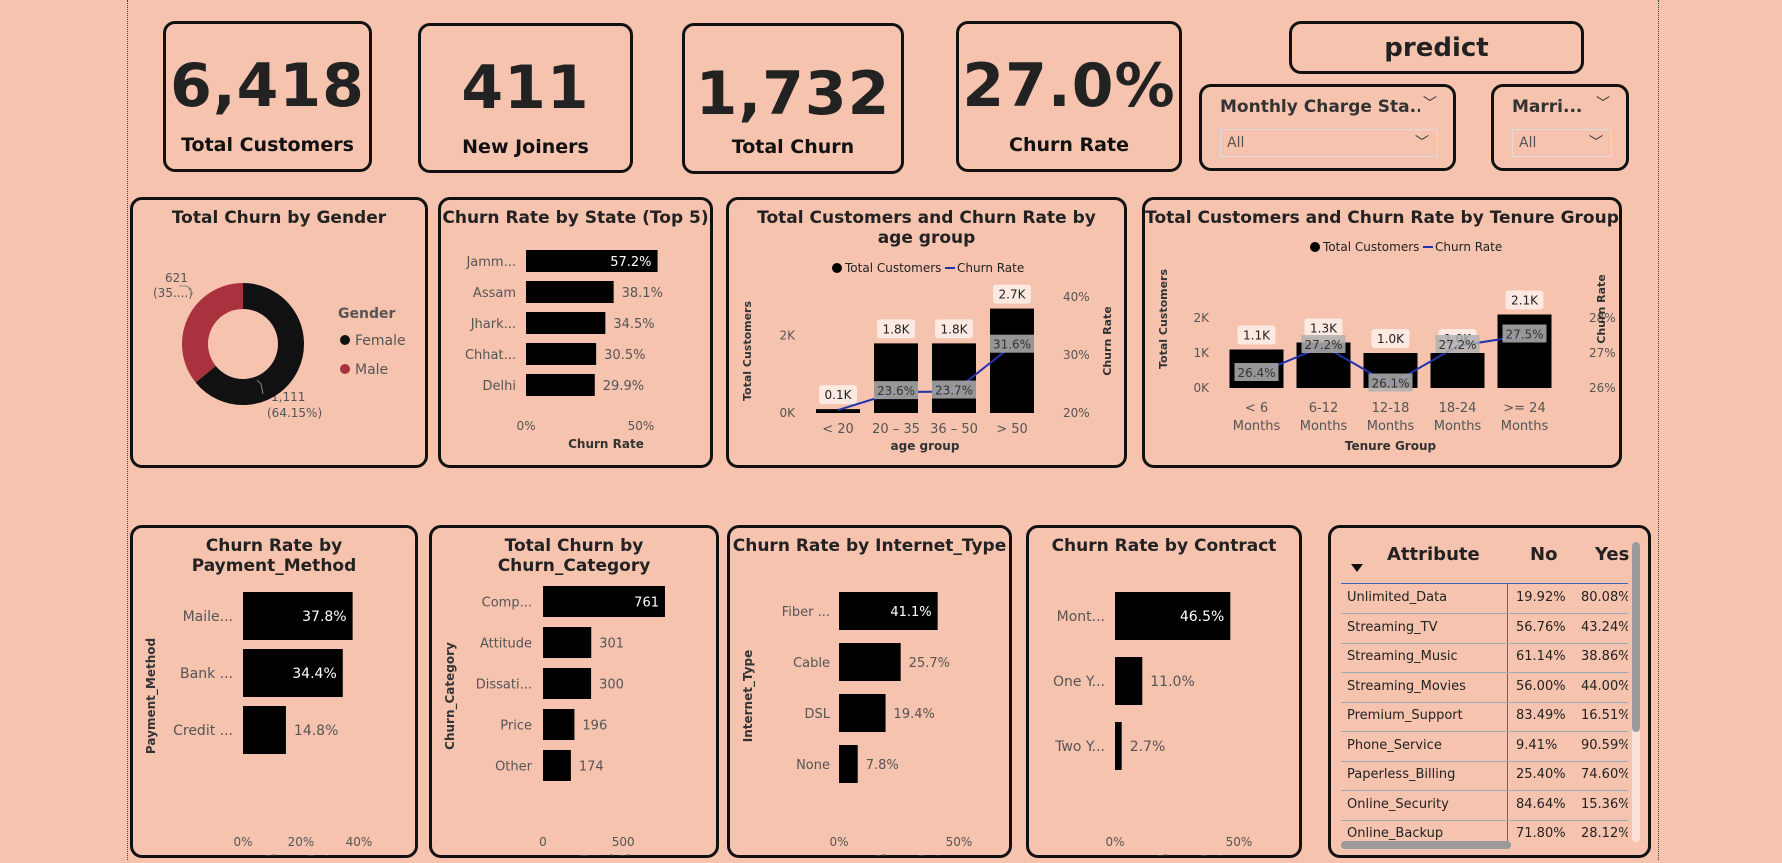 The width and height of the screenshot is (1782, 863). Describe the element at coordinates (1602, 388) in the screenshot. I see `axis-tick-y2: 26%` at that location.